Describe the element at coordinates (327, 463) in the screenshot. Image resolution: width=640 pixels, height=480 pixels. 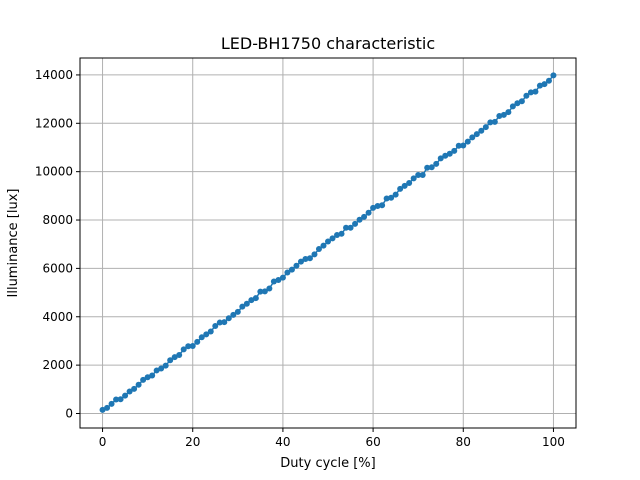
I see `x-axis-label: Duty cycle [%]` at that location.